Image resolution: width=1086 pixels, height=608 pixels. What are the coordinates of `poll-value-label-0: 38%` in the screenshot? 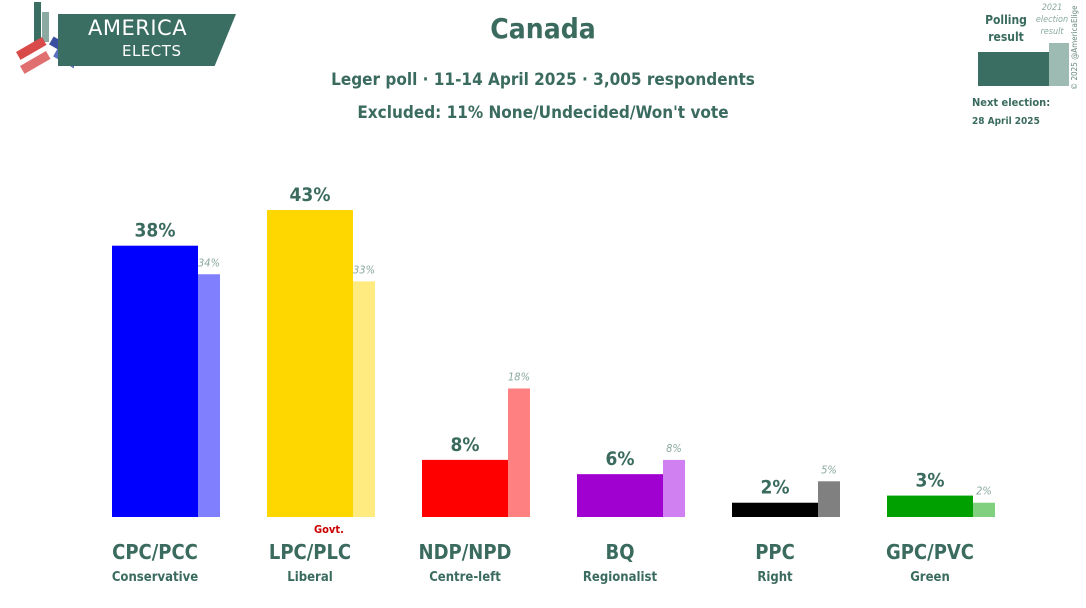 It's located at (155, 231).